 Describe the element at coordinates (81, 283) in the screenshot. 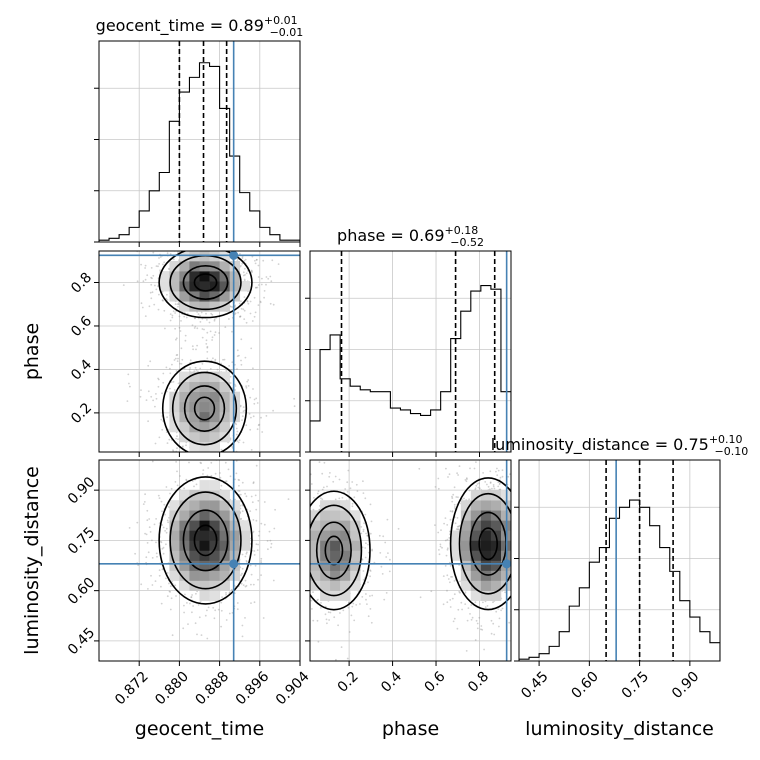

I see `y-tick-label: 0.8` at that location.